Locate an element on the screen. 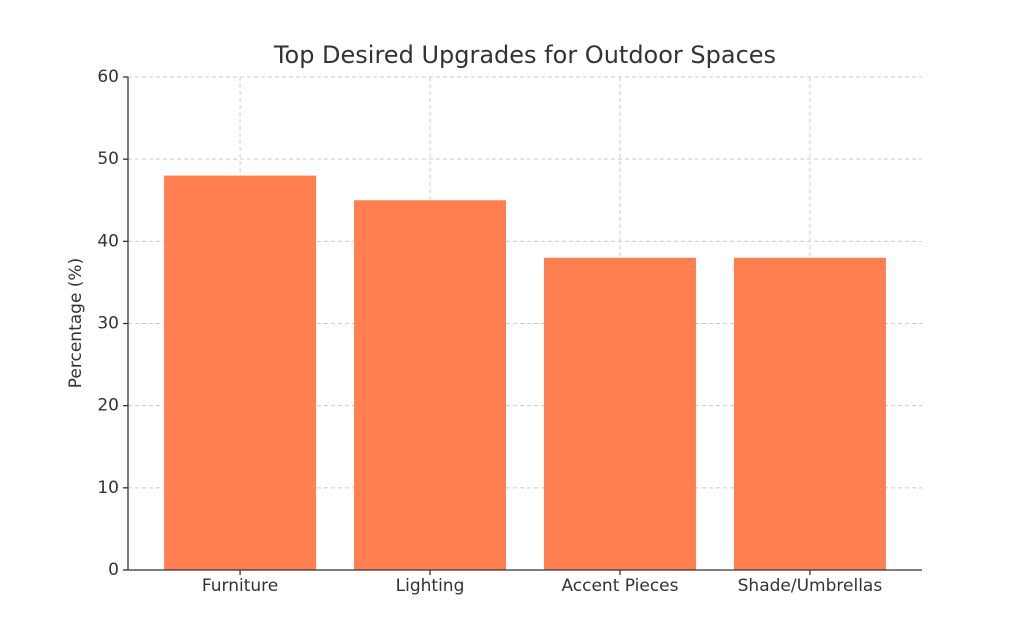 Image resolution: width=1024 pixels, height=640 pixels. y-tick-label: 20 is located at coordinates (108, 406).